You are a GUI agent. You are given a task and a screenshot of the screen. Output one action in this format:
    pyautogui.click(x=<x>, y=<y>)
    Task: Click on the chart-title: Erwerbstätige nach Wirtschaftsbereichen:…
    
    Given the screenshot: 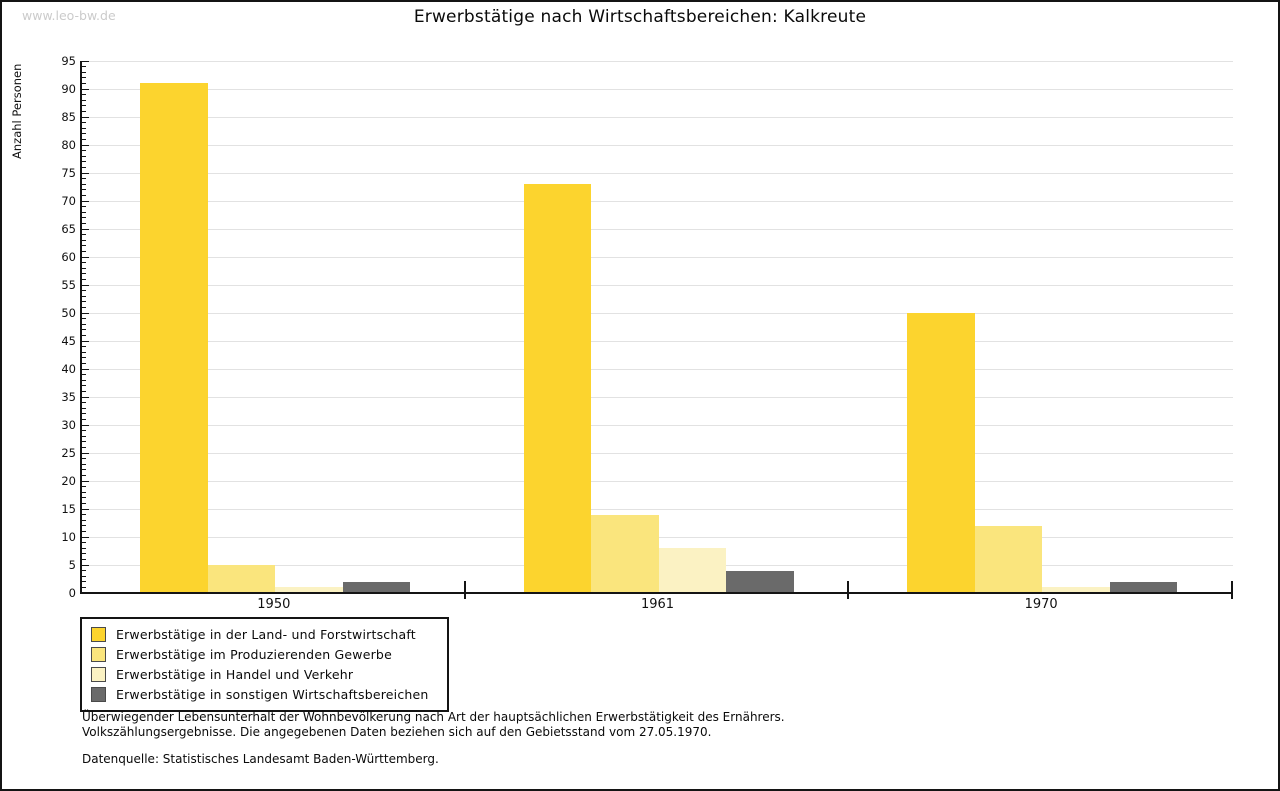 What is the action you would take?
    pyautogui.click(x=640, y=17)
    